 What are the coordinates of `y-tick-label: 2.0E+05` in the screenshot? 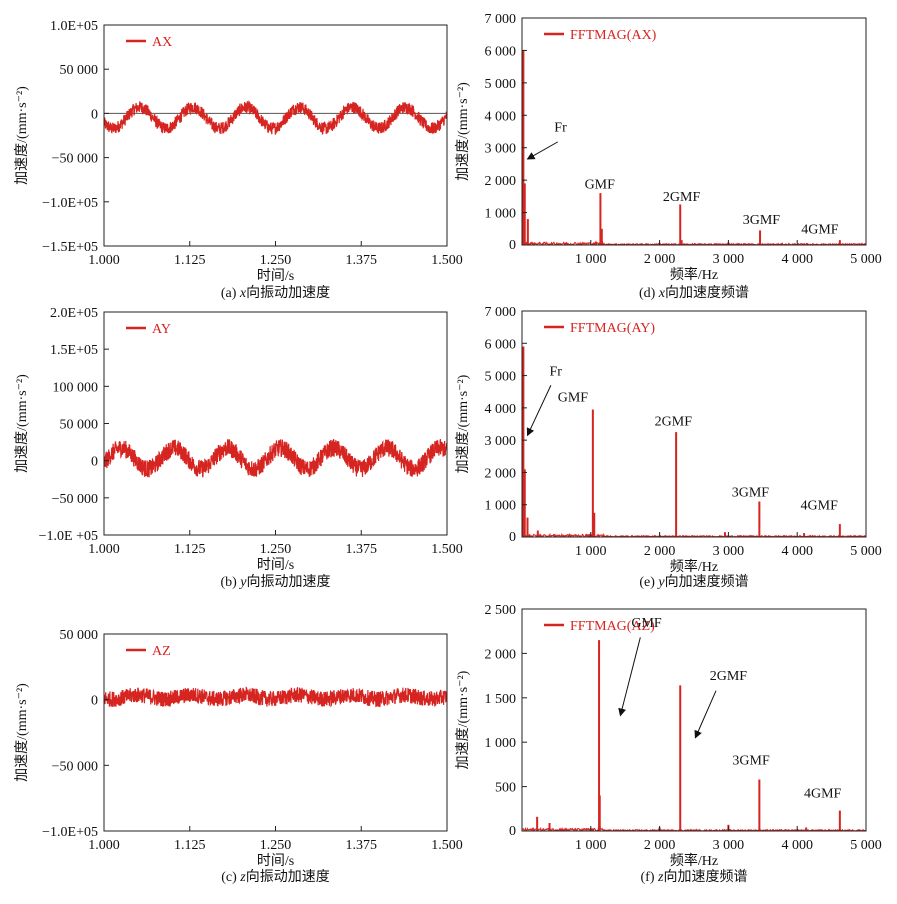 It's located at (74, 313).